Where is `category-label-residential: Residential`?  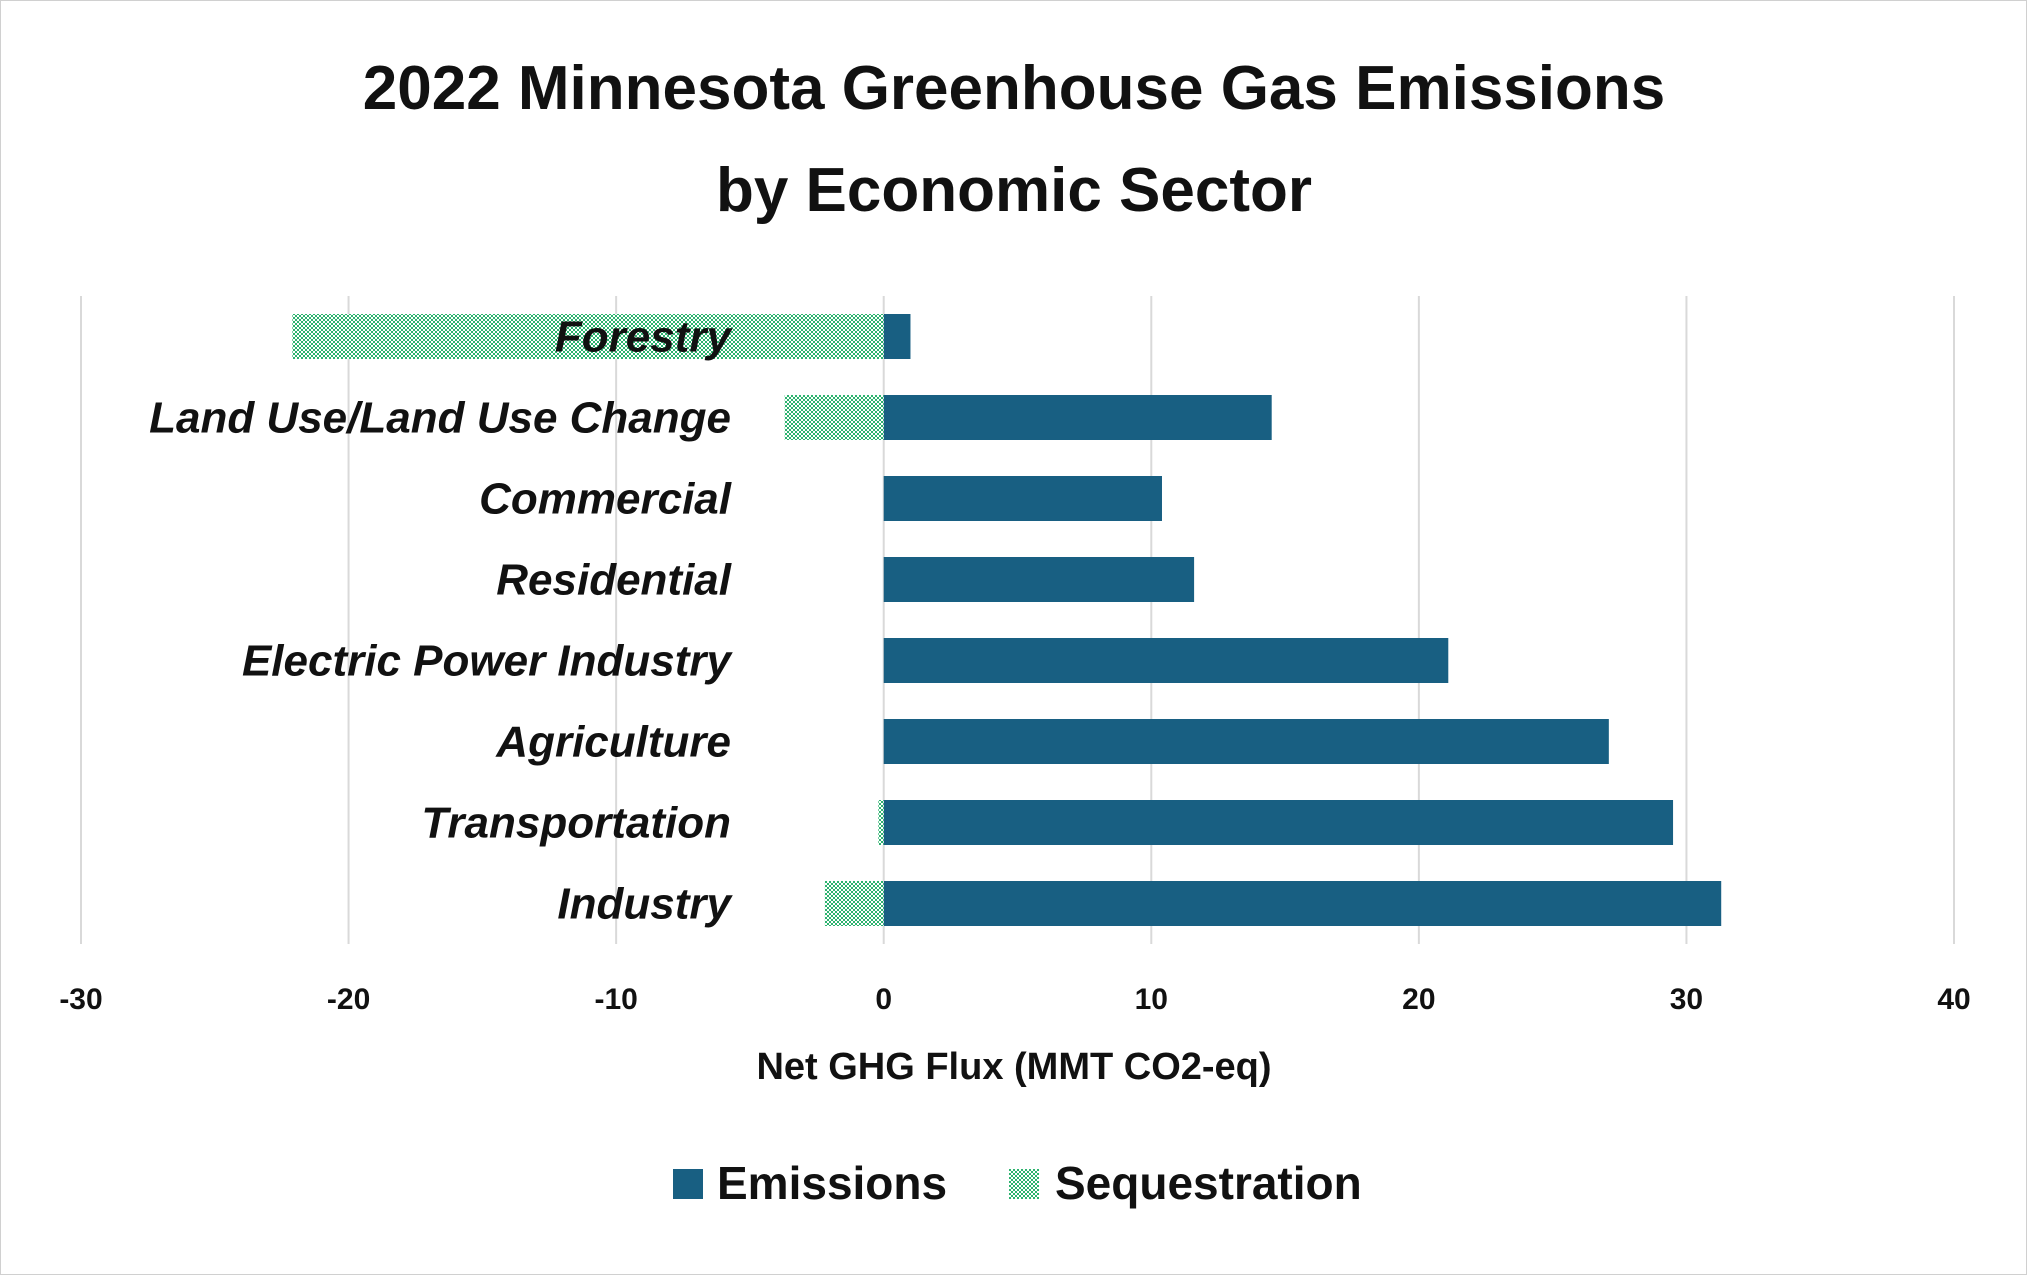 category-label-residential: Residential is located at coordinates (614, 580).